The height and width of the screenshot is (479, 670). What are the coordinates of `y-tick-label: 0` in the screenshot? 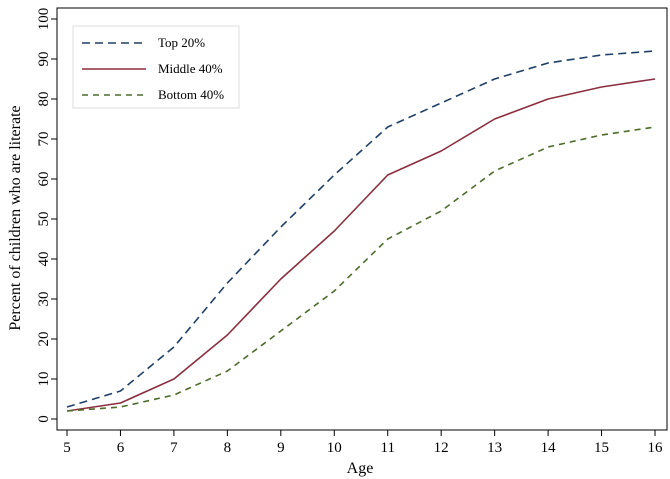 It's located at (44, 419).